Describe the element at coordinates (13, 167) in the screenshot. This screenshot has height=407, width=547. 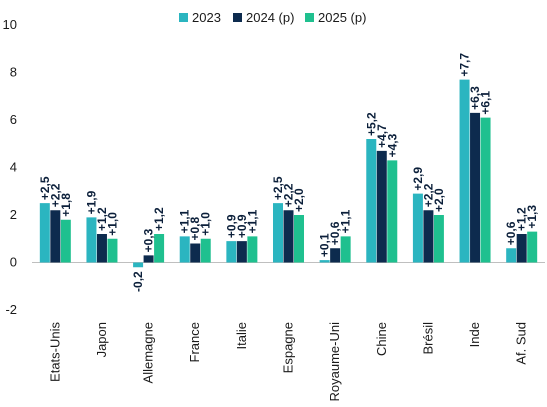
I see `y-tick-label: 4` at that location.